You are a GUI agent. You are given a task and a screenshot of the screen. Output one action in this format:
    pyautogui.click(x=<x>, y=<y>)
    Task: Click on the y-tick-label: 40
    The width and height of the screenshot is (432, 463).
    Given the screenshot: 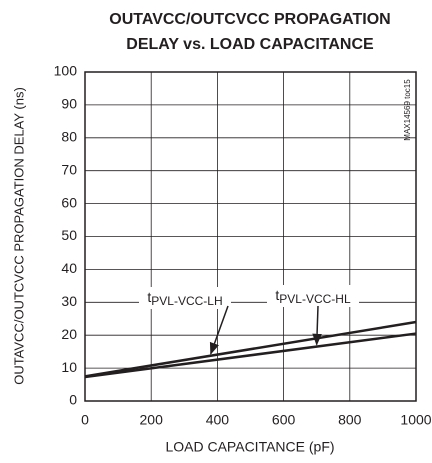 What is the action you would take?
    pyautogui.click(x=69, y=268)
    